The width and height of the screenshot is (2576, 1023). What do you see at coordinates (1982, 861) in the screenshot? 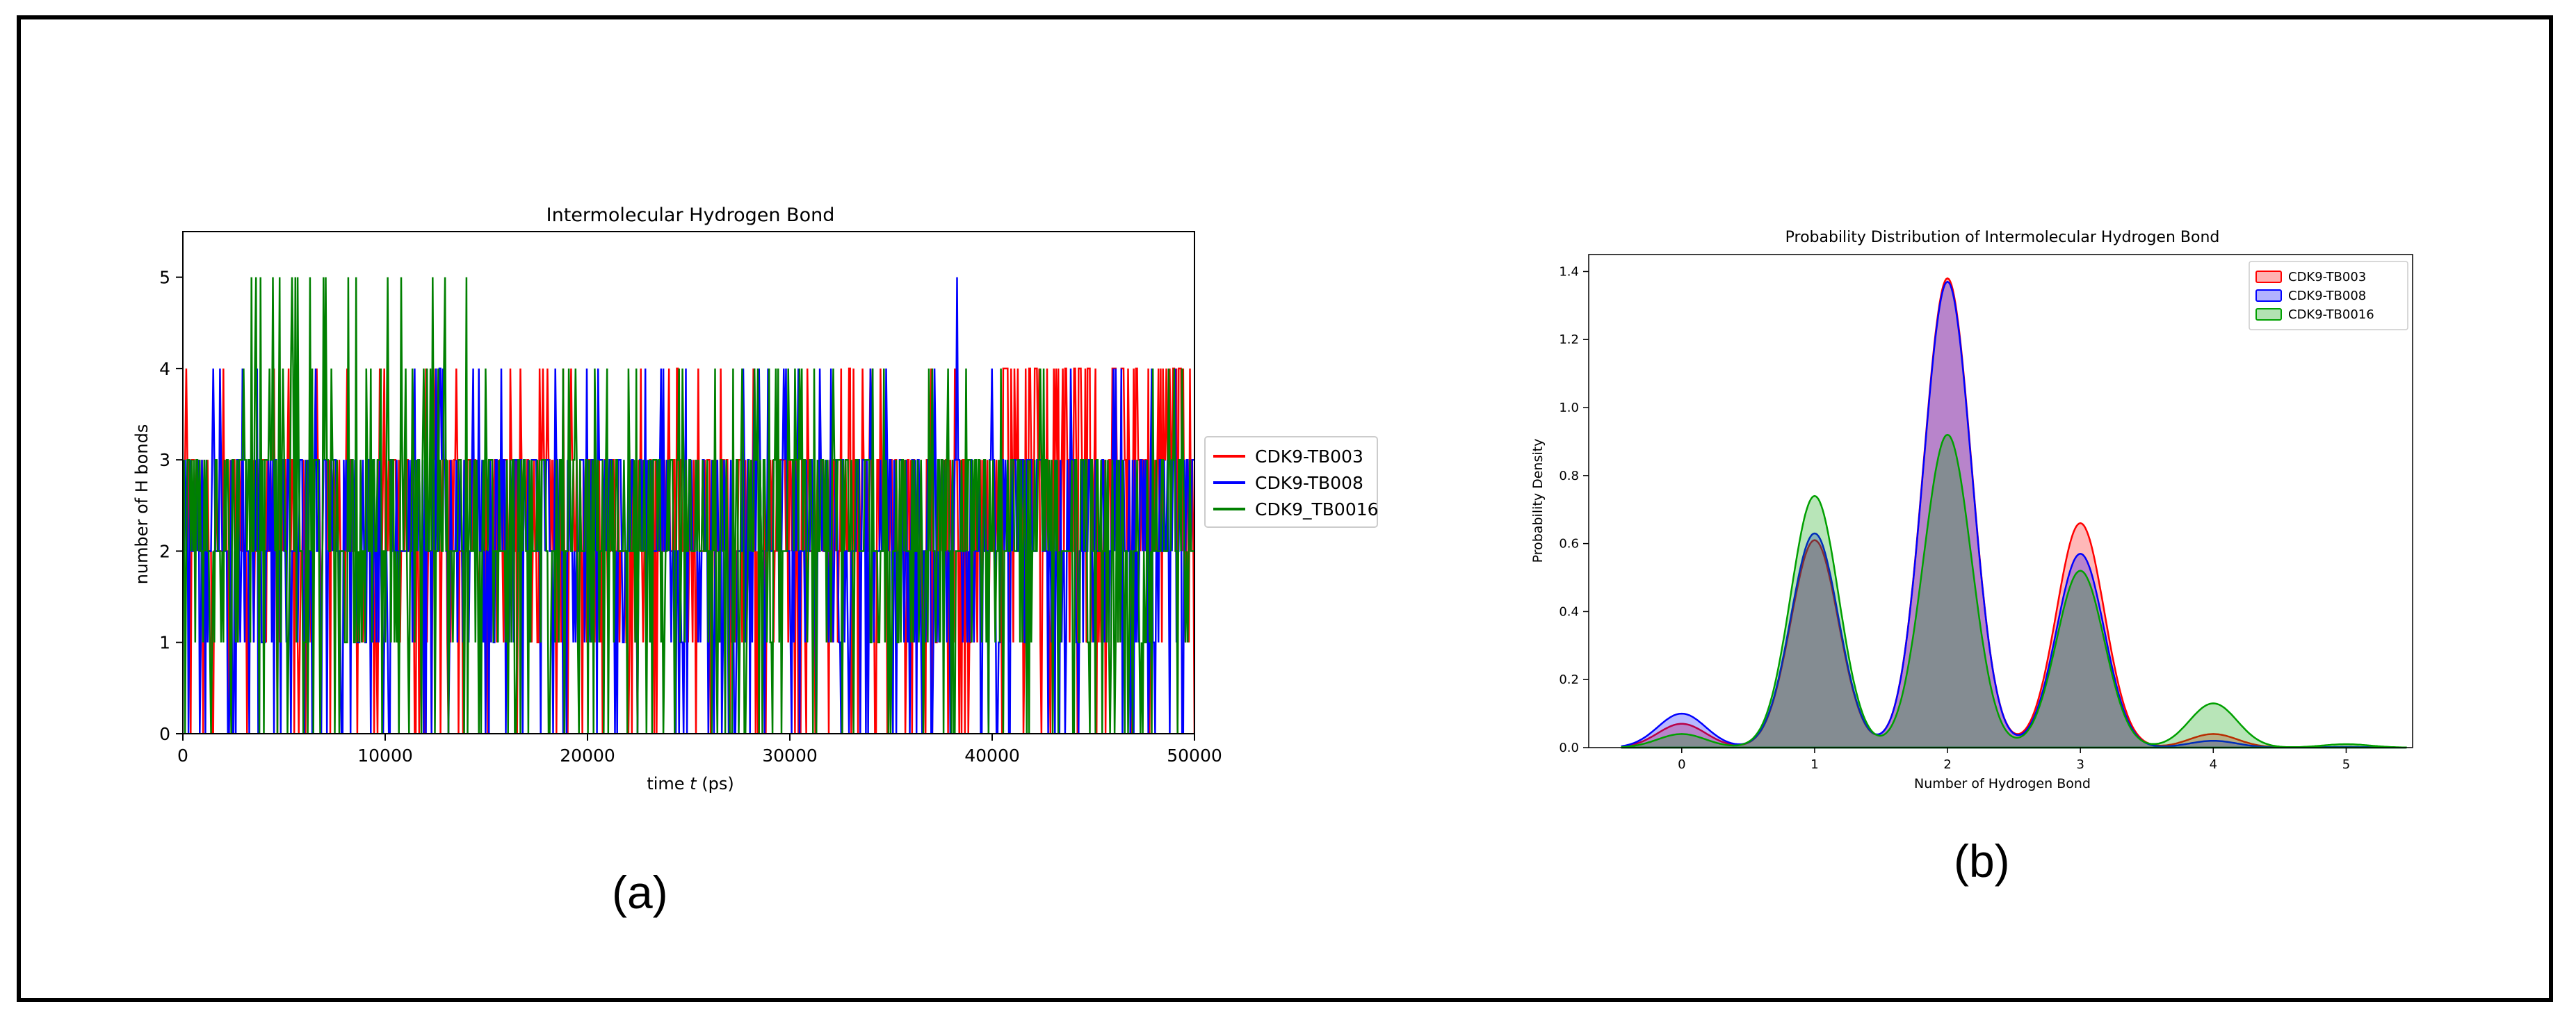
I see `panel-label-b: (b)` at bounding box center [1982, 861].